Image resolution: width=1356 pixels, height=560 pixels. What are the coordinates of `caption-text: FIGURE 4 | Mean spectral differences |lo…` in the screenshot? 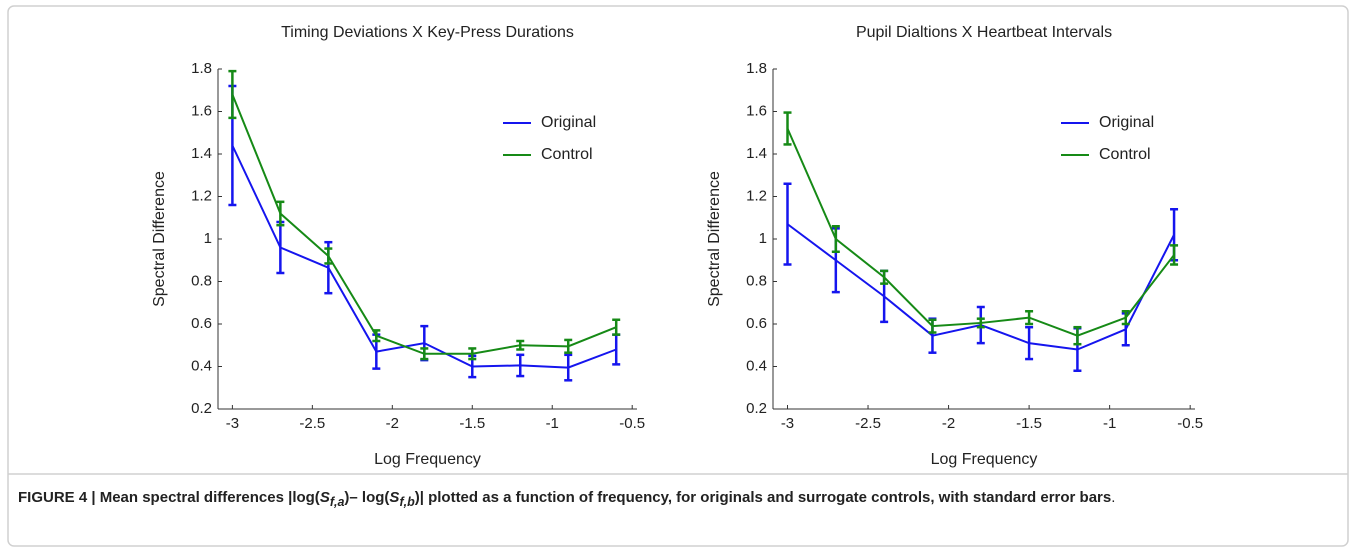 It's located at (169, 497).